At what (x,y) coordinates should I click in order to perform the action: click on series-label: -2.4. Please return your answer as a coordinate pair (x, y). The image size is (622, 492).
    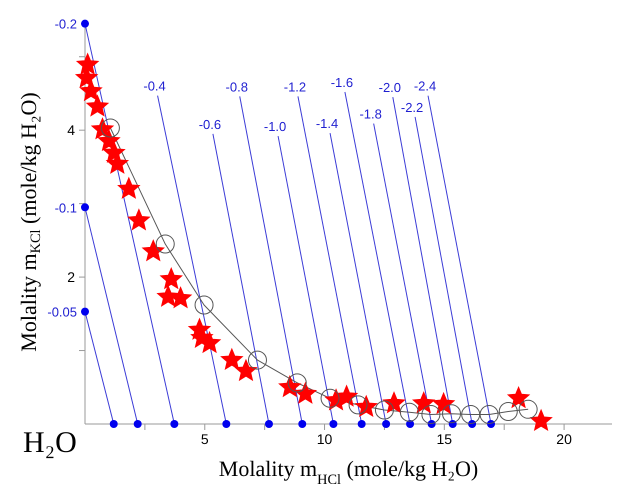
    Looking at the image, I should click on (425, 86).